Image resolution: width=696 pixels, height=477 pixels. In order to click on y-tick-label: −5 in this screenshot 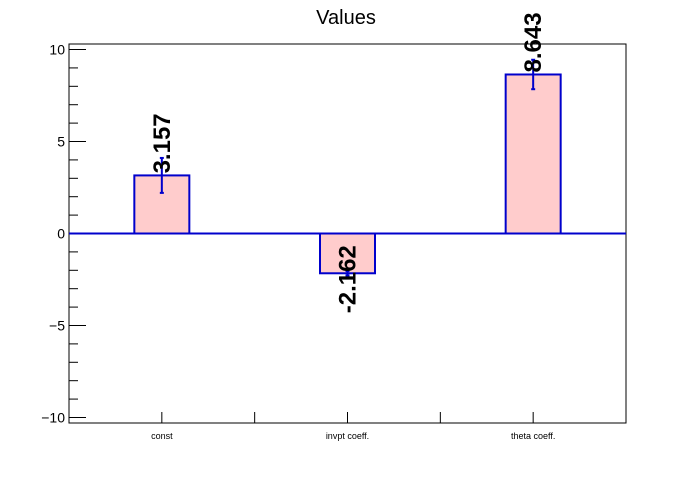, I will do `click(57, 325)`.